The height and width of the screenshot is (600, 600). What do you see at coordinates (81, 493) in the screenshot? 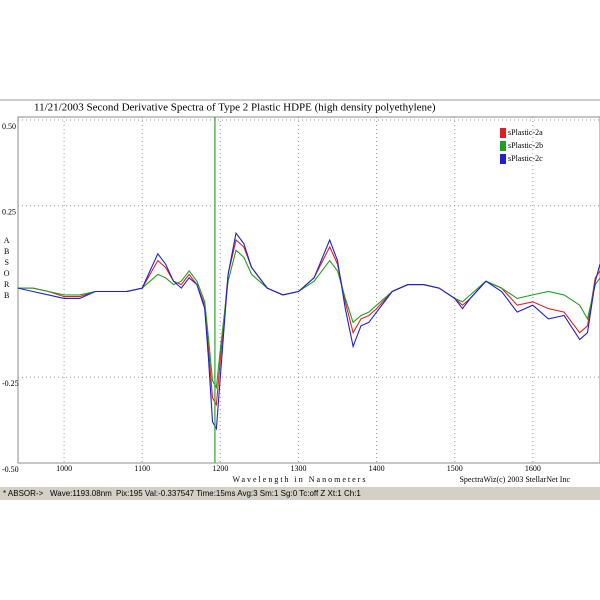
I see `status-wave: Wave:1193.08nm` at bounding box center [81, 493].